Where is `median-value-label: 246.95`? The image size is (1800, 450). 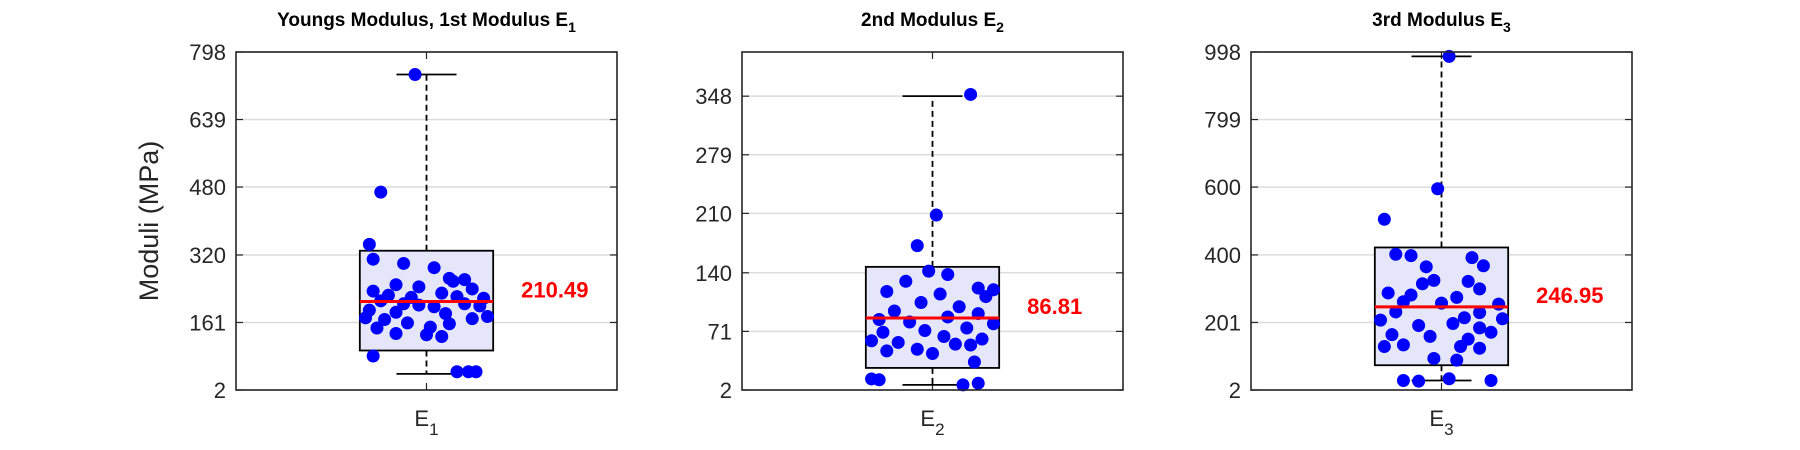 median-value-label: 246.95 is located at coordinates (1569, 295).